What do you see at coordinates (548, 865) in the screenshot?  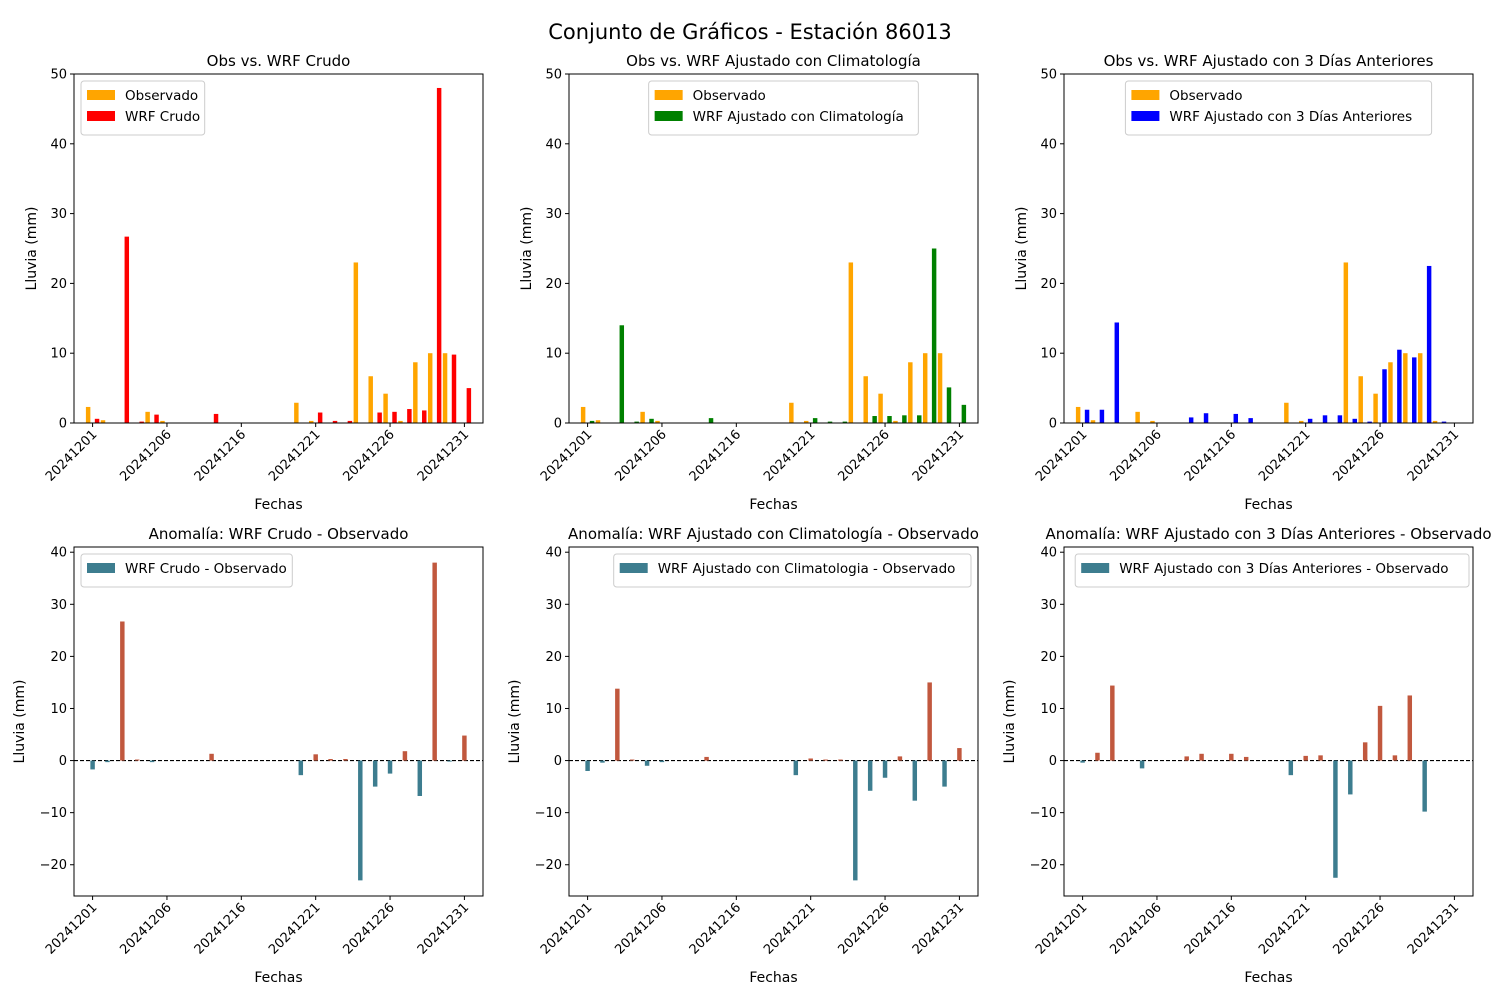 I see `y-tick-label: −20` at bounding box center [548, 865].